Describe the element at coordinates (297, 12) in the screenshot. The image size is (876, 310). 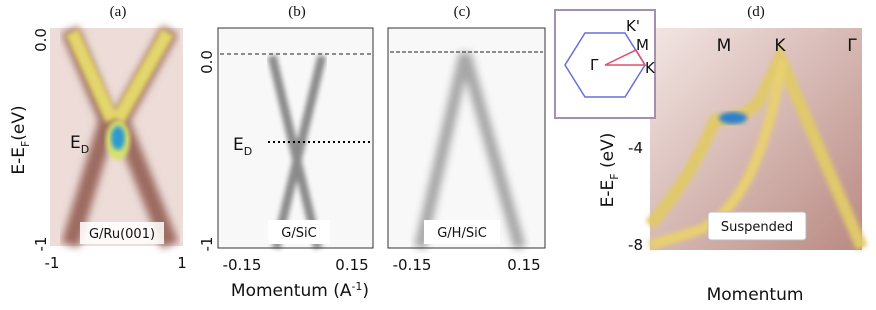
I see `panel-label: (b)` at that location.